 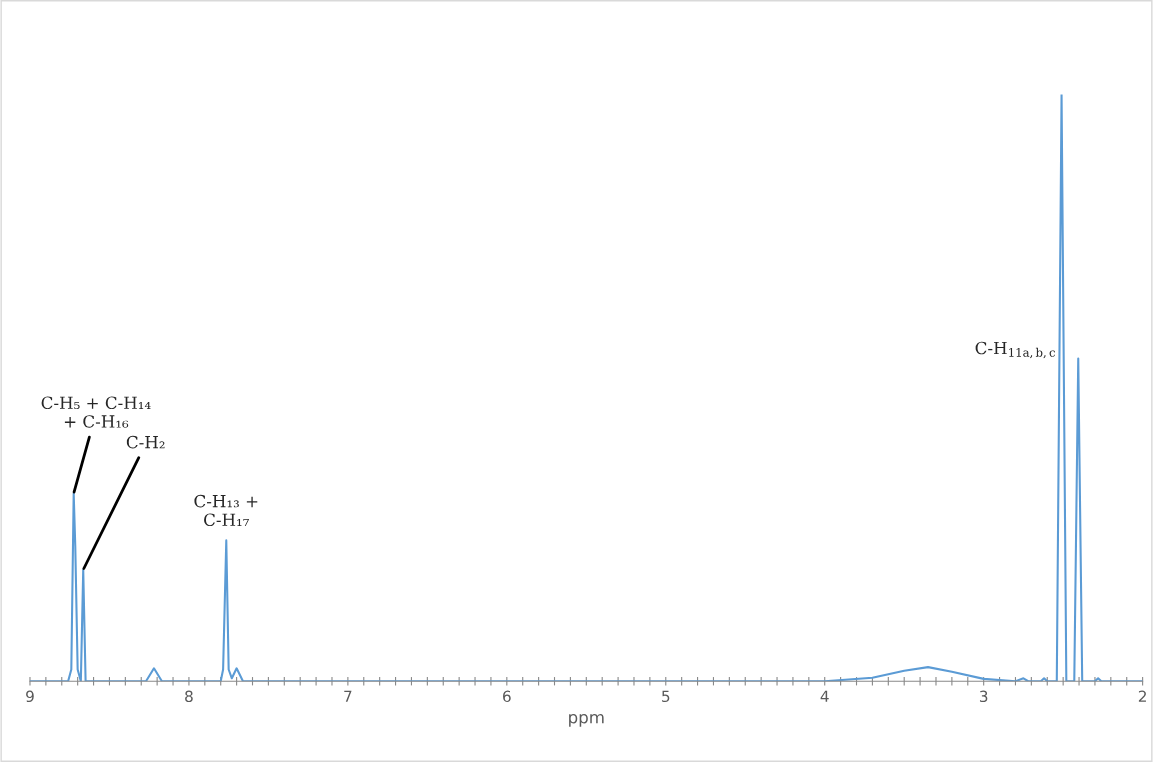 What do you see at coordinates (30, 696) in the screenshot?
I see `x-tick-label: 9` at bounding box center [30, 696].